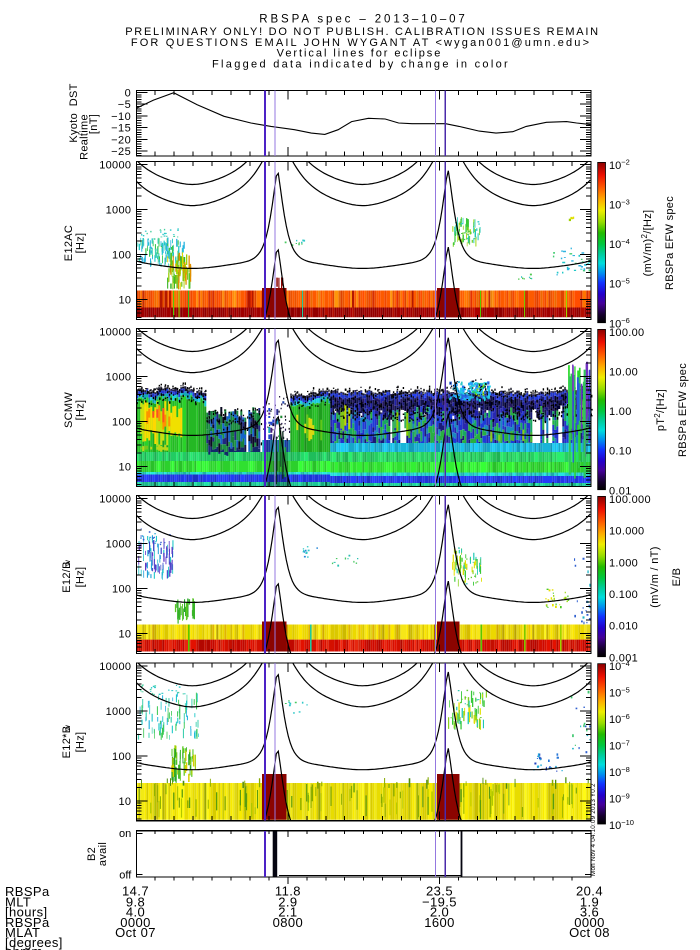 Image resolution: width=700 pixels, height=950 pixels. I want to click on svg-text: 1.00, so click(620, 412).